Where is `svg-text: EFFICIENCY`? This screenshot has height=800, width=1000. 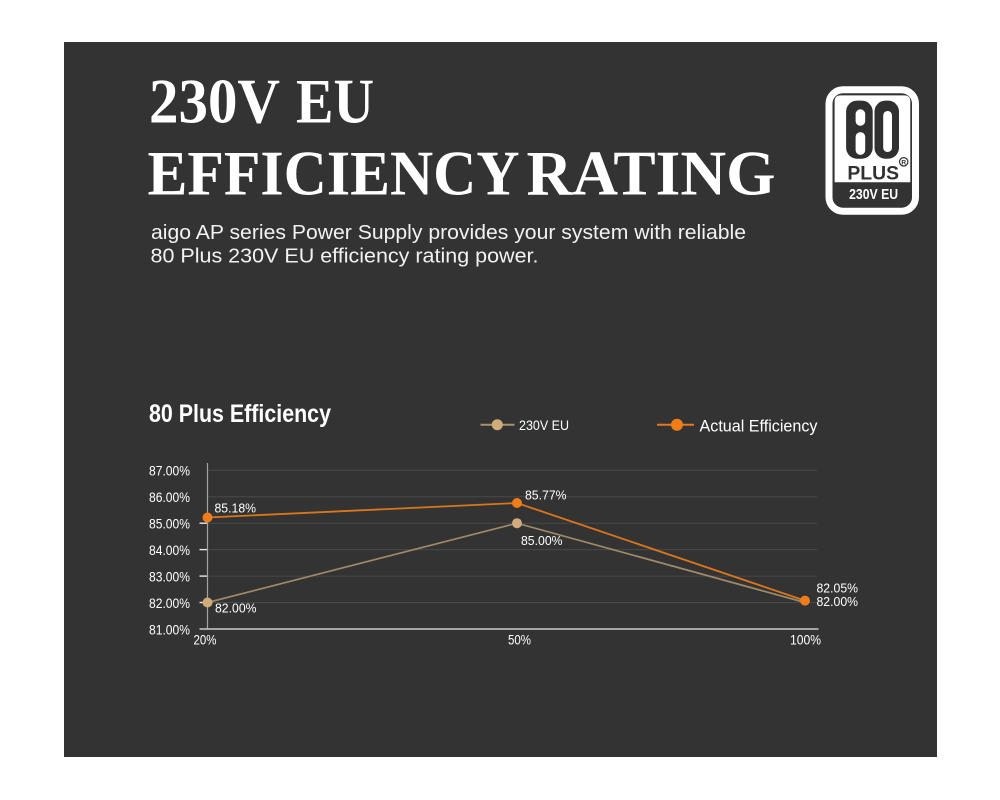 svg-text: EFFICIENCY is located at coordinates (334, 173).